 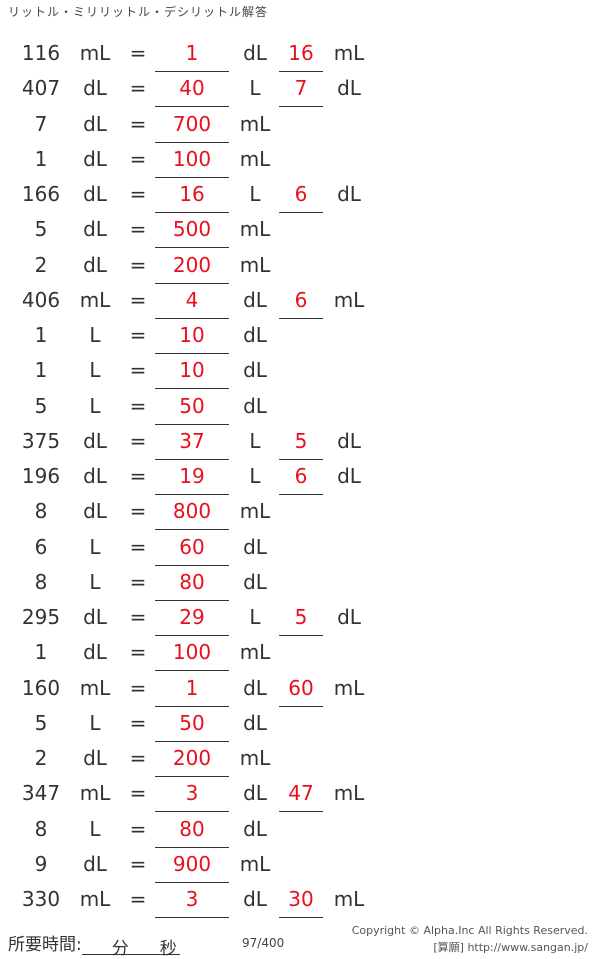 I want to click on answer-2: 16, so click(x=301, y=54).